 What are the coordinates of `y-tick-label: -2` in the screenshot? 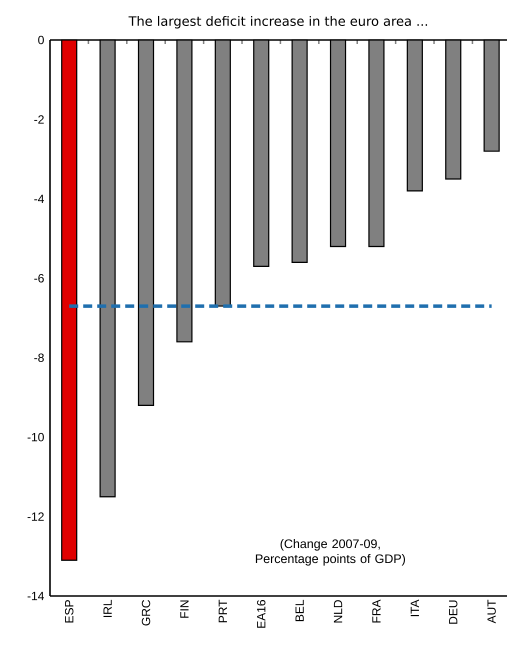 It's located at (39, 119).